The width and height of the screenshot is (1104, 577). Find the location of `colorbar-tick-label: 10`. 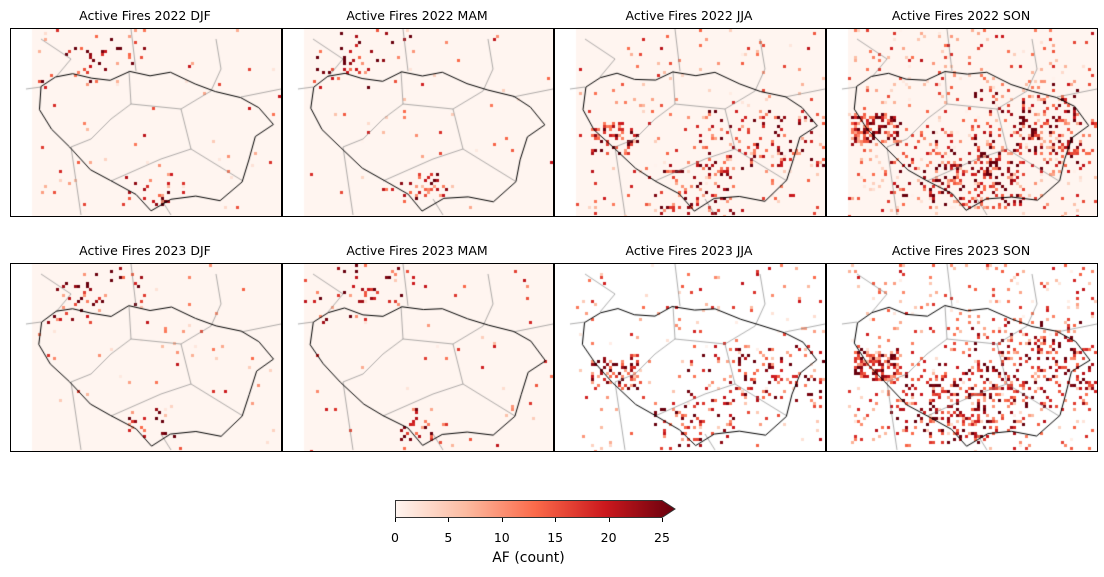

colorbar-tick-label: 10 is located at coordinates (501, 537).